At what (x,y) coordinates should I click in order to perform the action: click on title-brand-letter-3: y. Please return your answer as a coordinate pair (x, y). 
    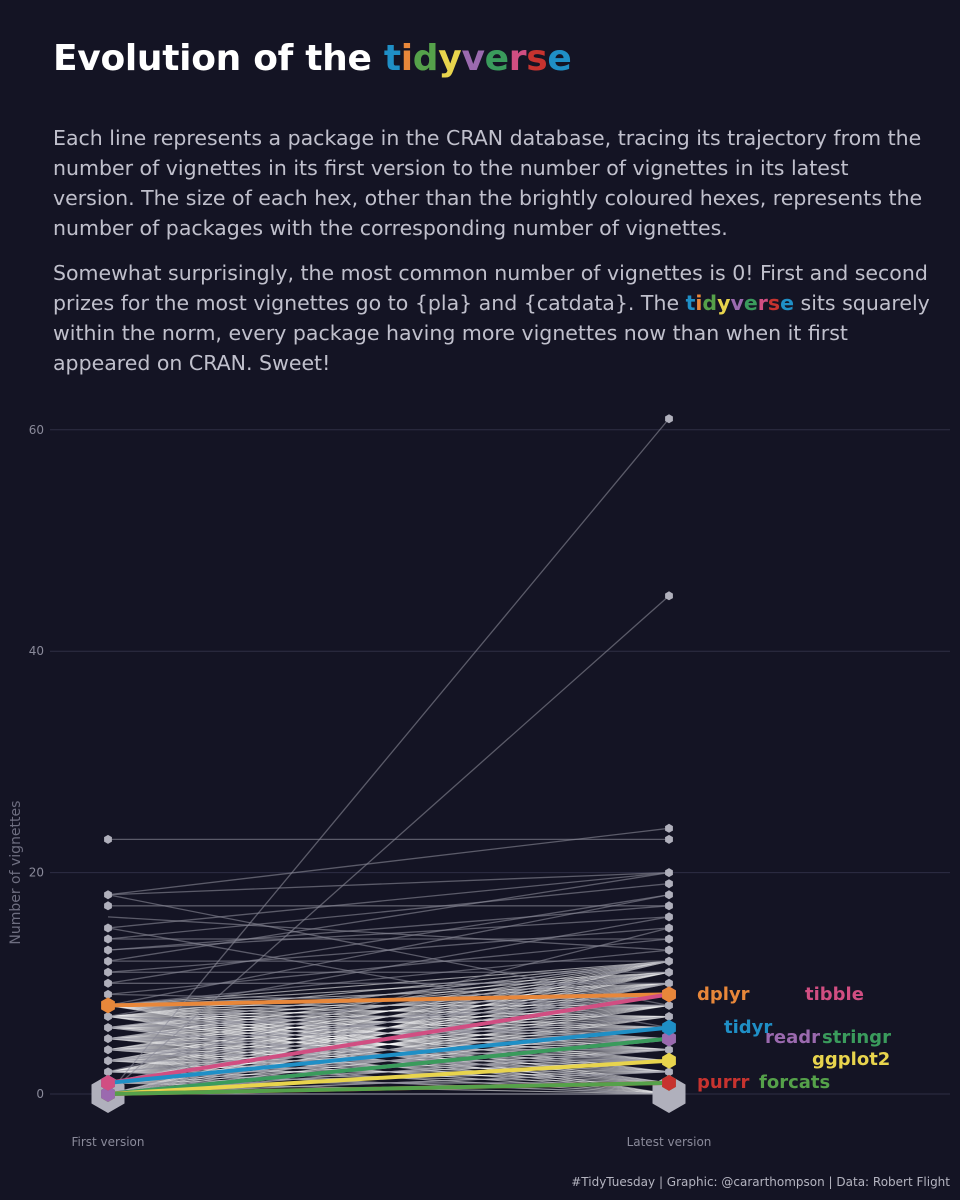
    Looking at the image, I should click on (450, 58).